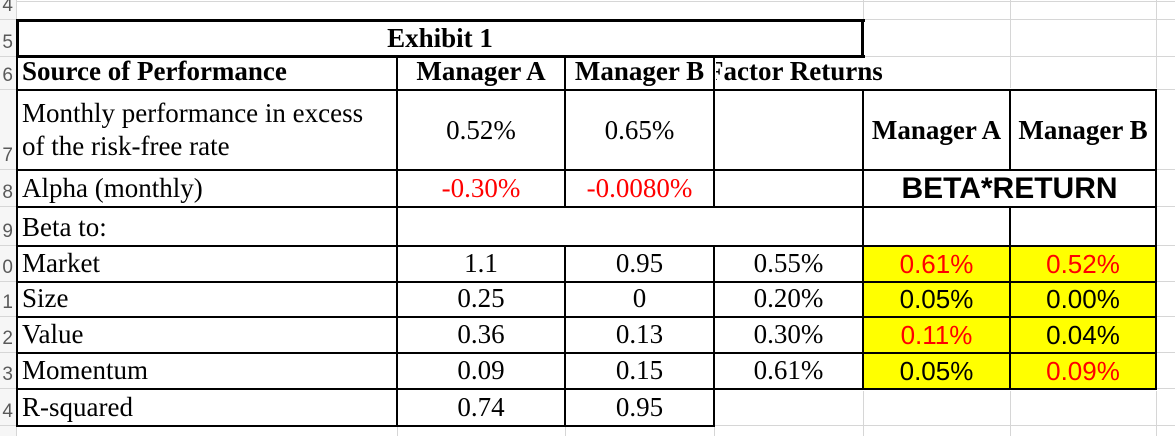  Describe the element at coordinates (77, 407) in the screenshot. I see `row-label-r-squared: R-squared` at that location.